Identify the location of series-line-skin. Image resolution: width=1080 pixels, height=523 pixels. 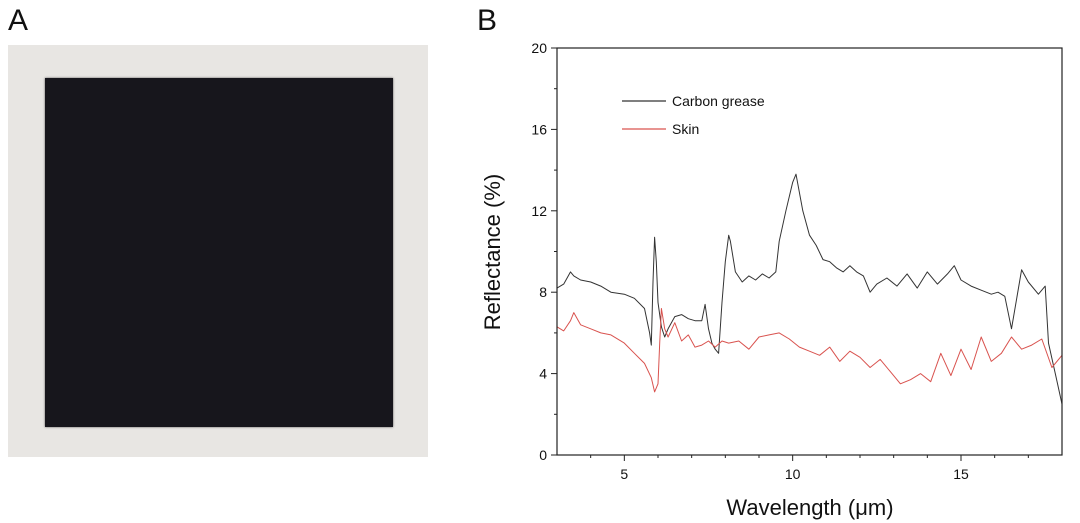
(809, 350).